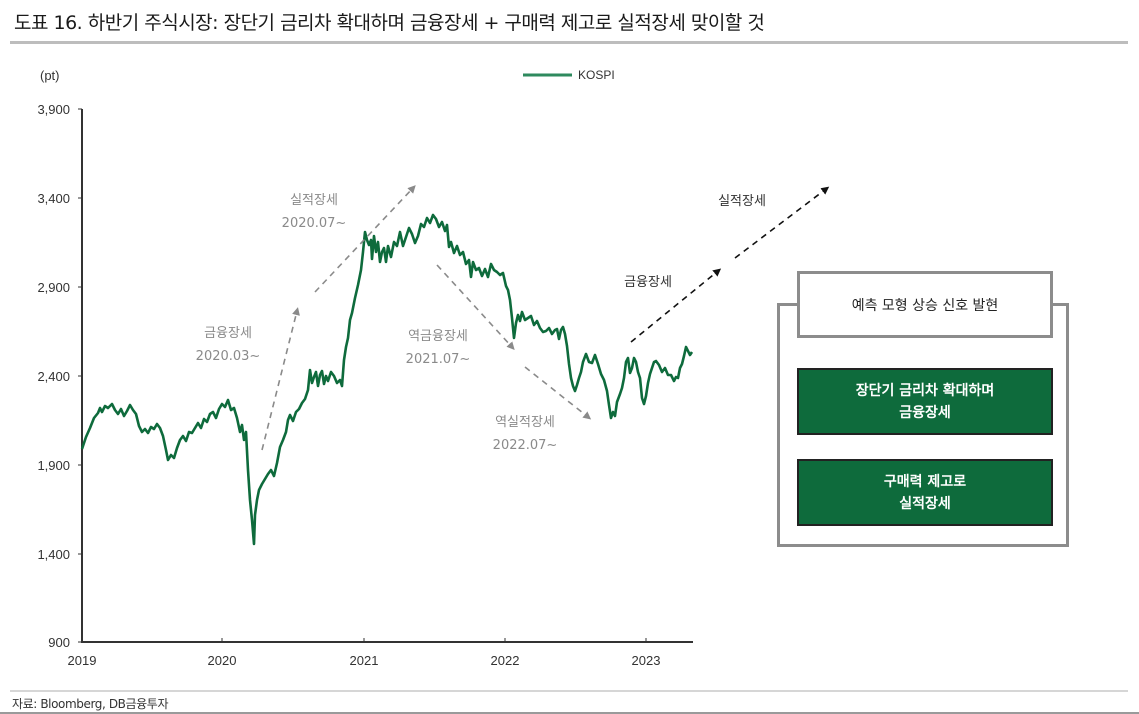 This screenshot has width=1139, height=714. Describe the element at coordinates (925, 503) in the screenshot. I see `signal-box-text: 실적장세` at that location.